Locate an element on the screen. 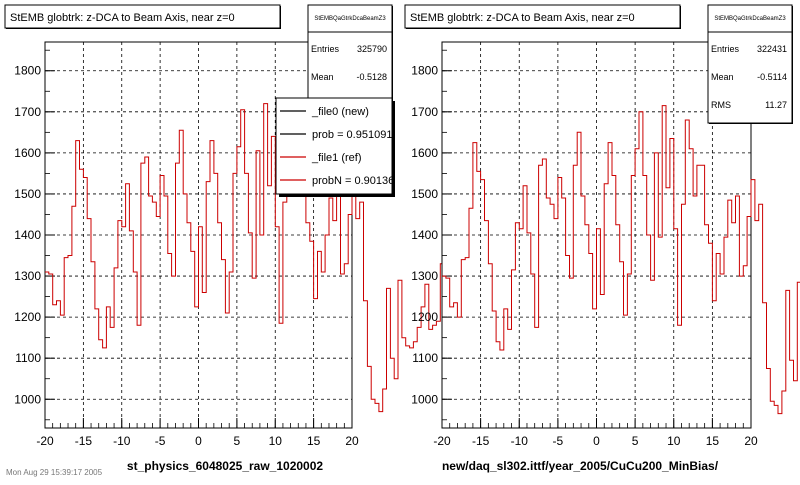  x-axis-label: st_physics_6048025_raw_1020002 is located at coordinates (225, 466).